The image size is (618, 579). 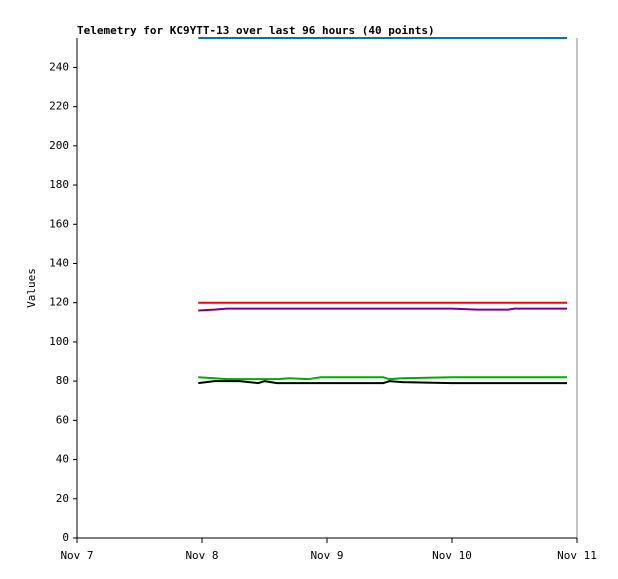 I want to click on y-tick-label: 40, so click(x=62, y=459).